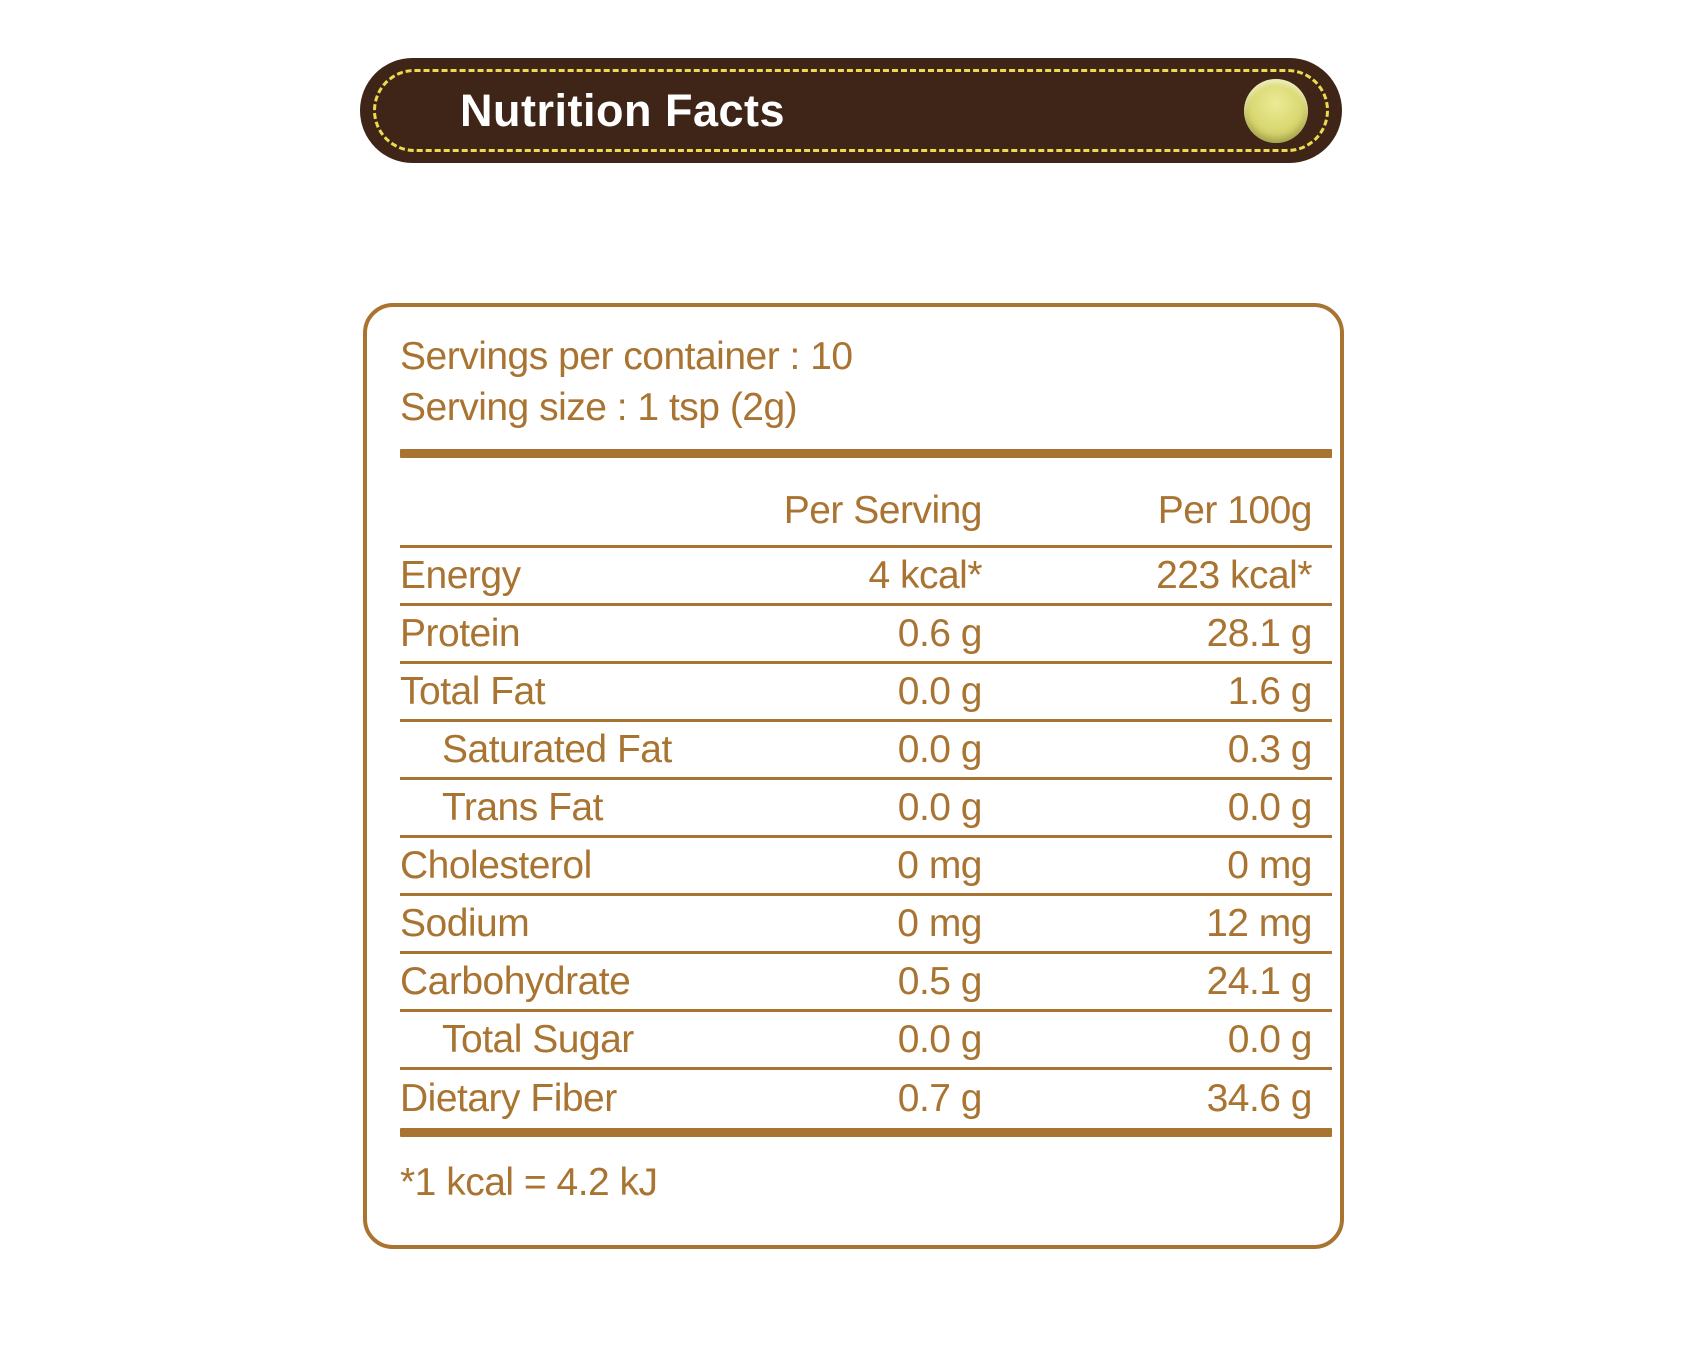  I want to click on page-title: Nutrition Facts, so click(623, 110).